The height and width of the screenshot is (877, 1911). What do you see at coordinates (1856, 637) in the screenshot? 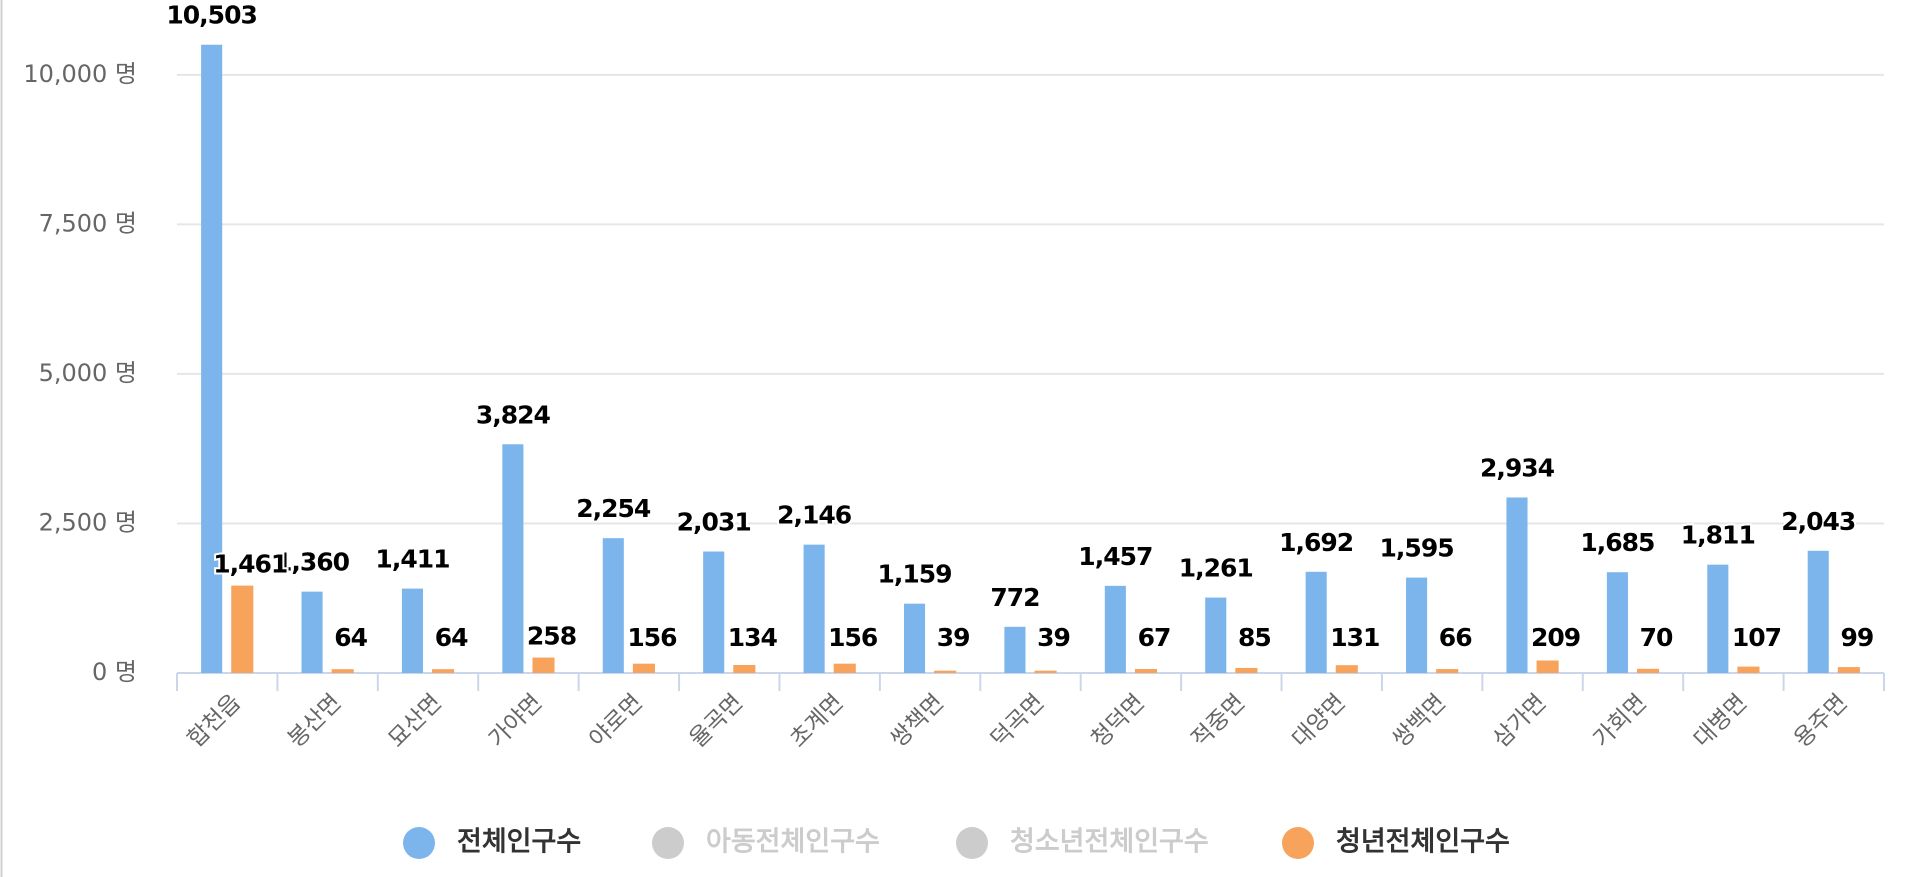
I see `data-label: 99` at bounding box center [1856, 637].